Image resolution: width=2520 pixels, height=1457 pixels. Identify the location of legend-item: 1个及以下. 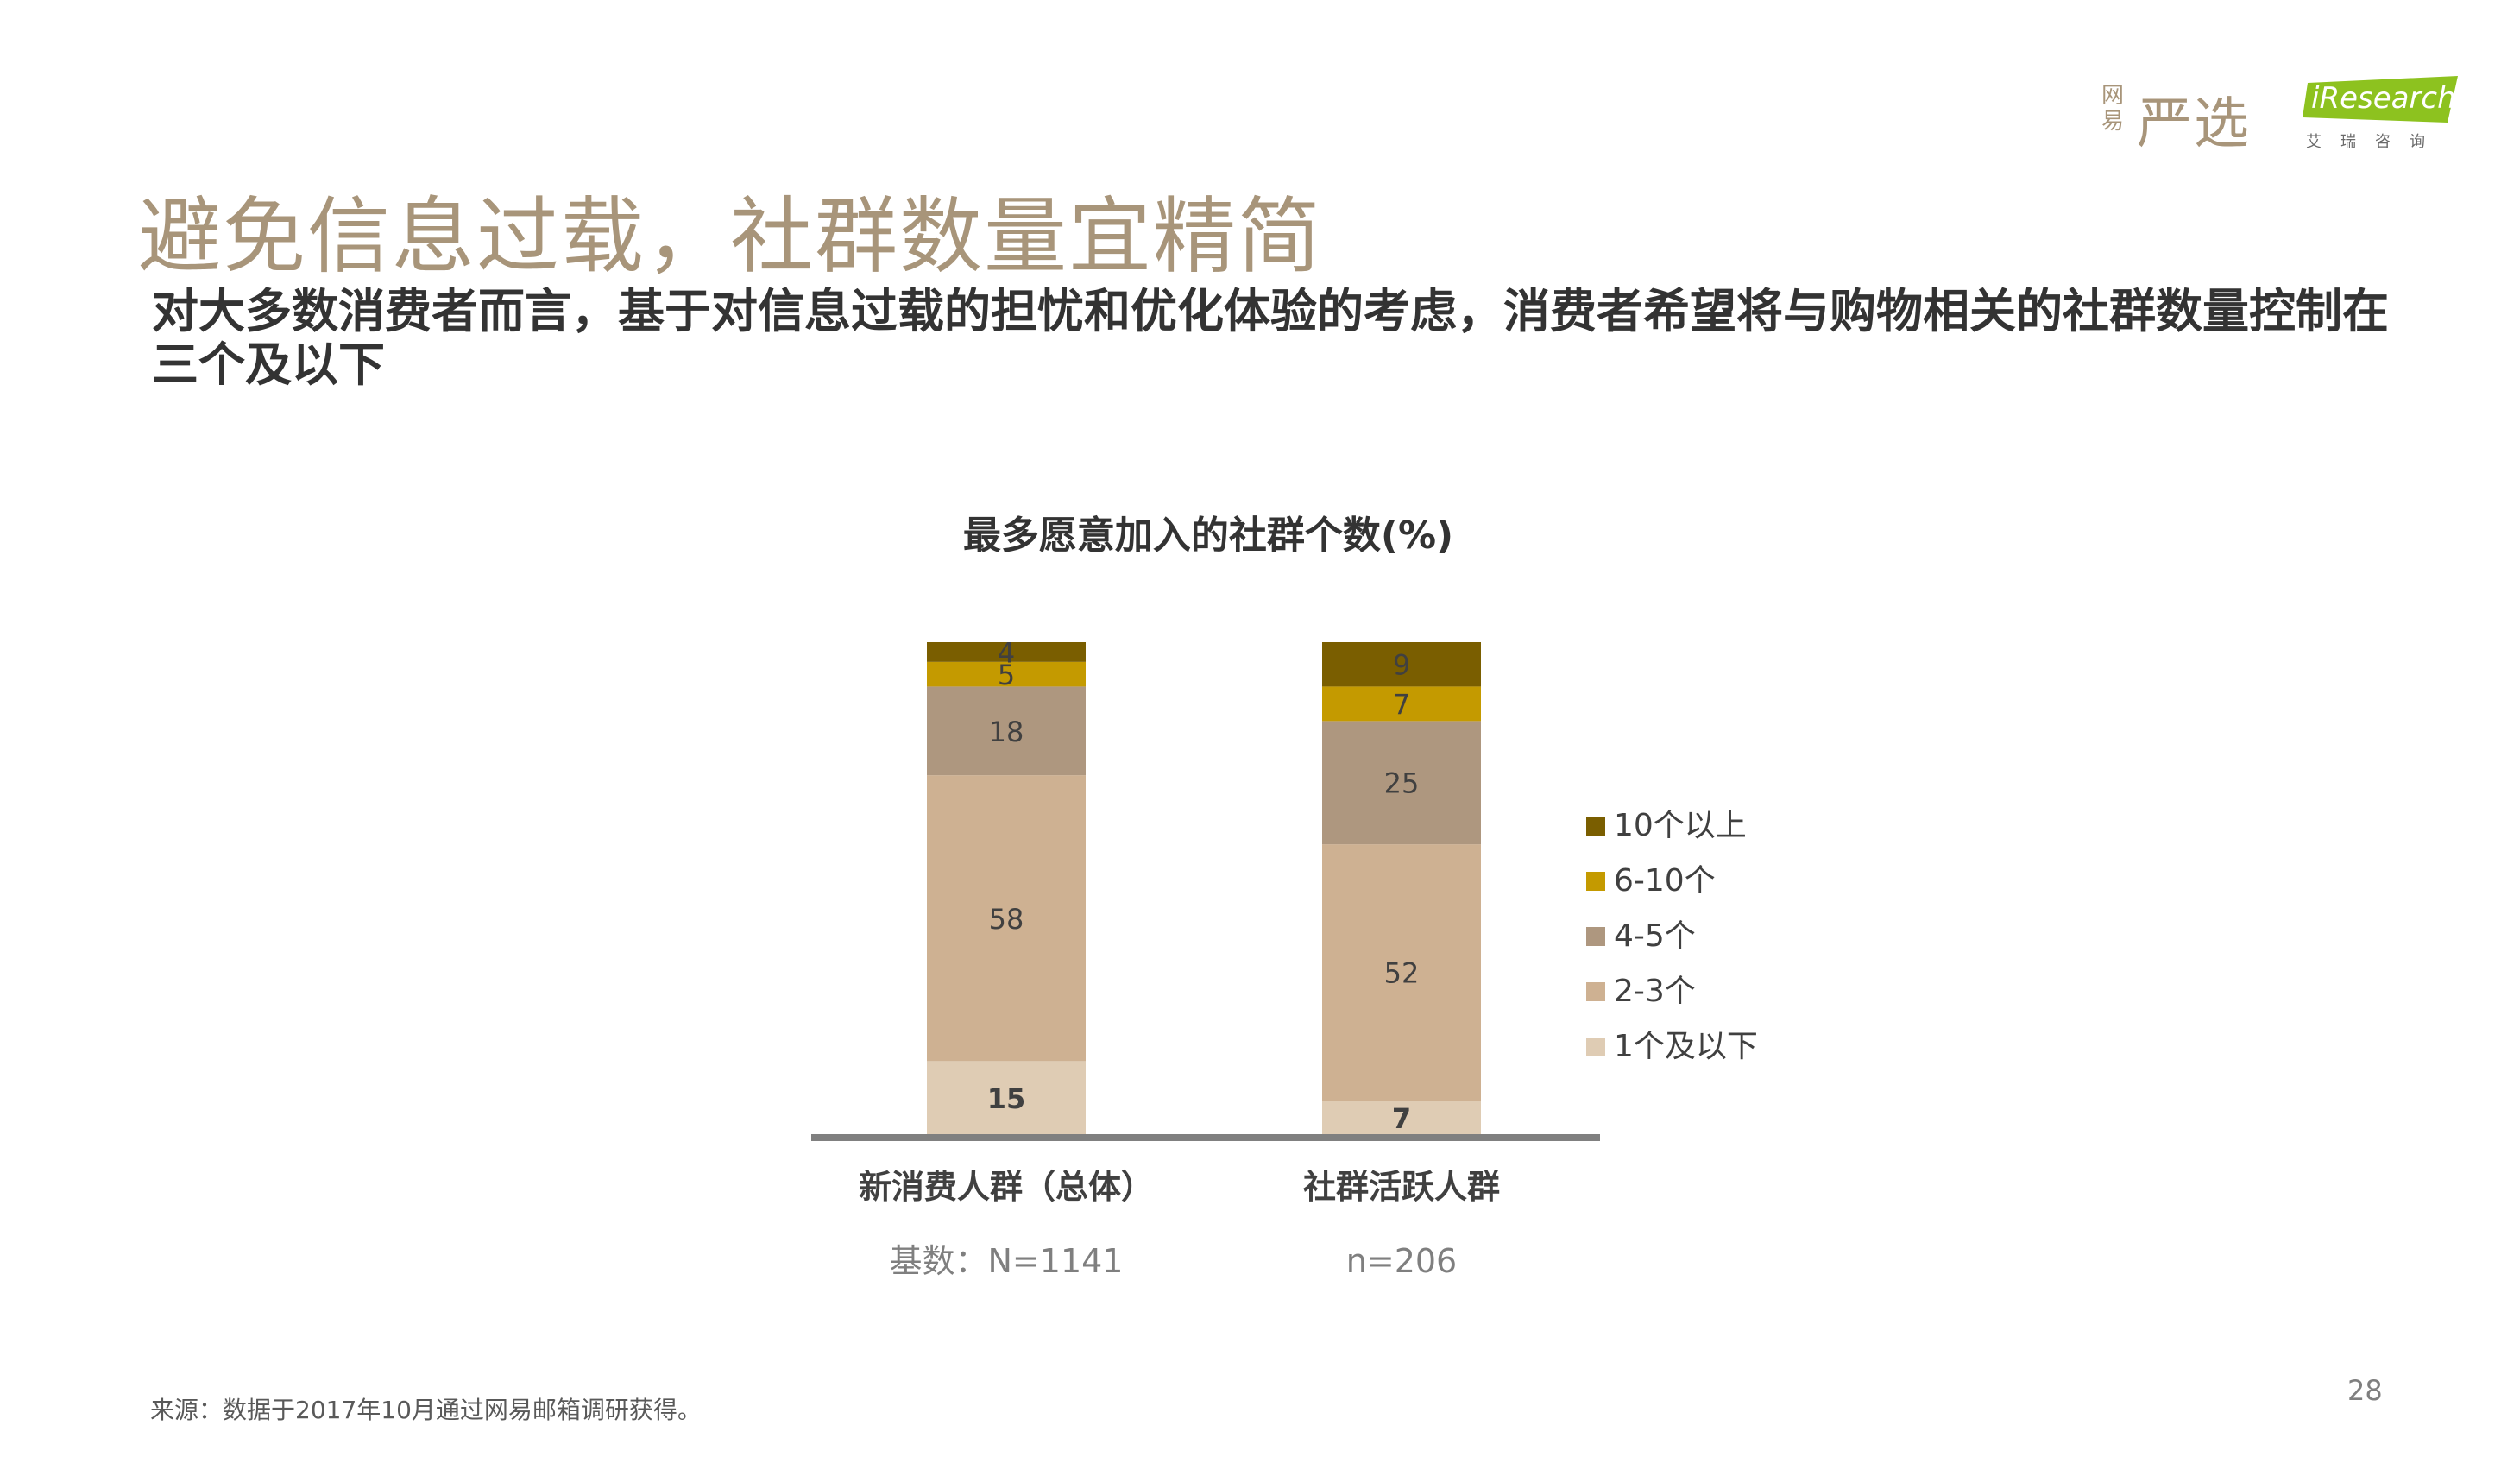
(1716, 1045).